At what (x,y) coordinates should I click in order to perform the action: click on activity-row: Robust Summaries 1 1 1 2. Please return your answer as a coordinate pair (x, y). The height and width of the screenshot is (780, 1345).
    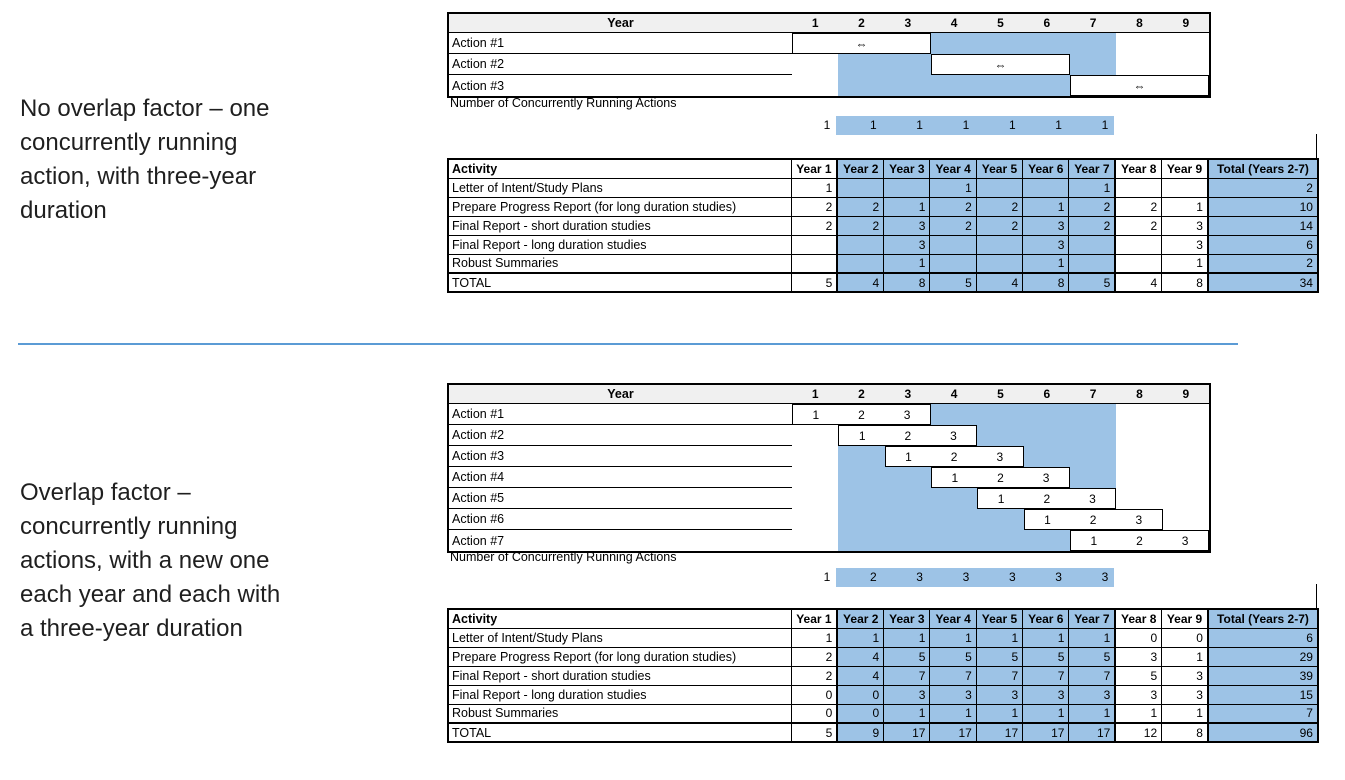
    Looking at the image, I should click on (883, 263).